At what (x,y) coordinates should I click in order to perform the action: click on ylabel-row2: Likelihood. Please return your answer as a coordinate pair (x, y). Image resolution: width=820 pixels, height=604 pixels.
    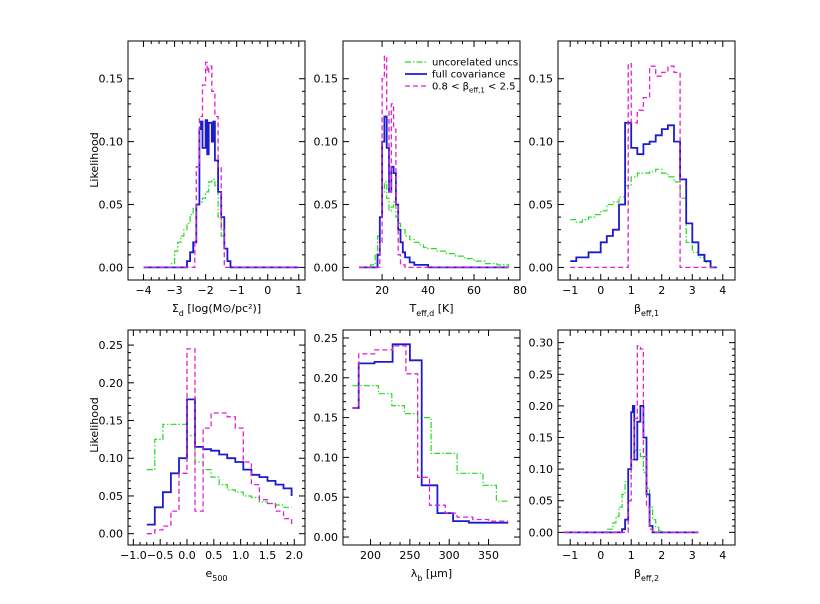
    Looking at the image, I should click on (94, 424).